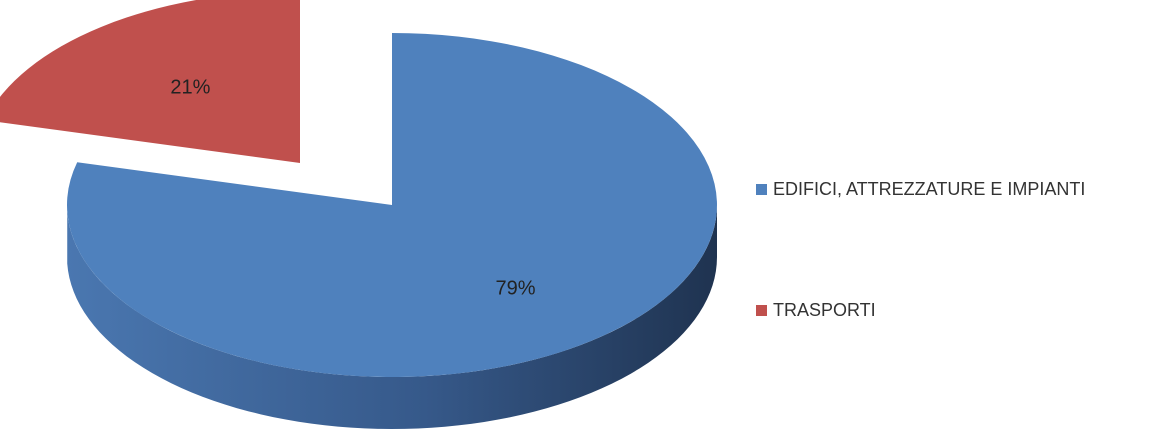 The width and height of the screenshot is (1164, 448). Describe the element at coordinates (824, 309) in the screenshot. I see `legend-label-trasporti: TRASPORTI` at that location.